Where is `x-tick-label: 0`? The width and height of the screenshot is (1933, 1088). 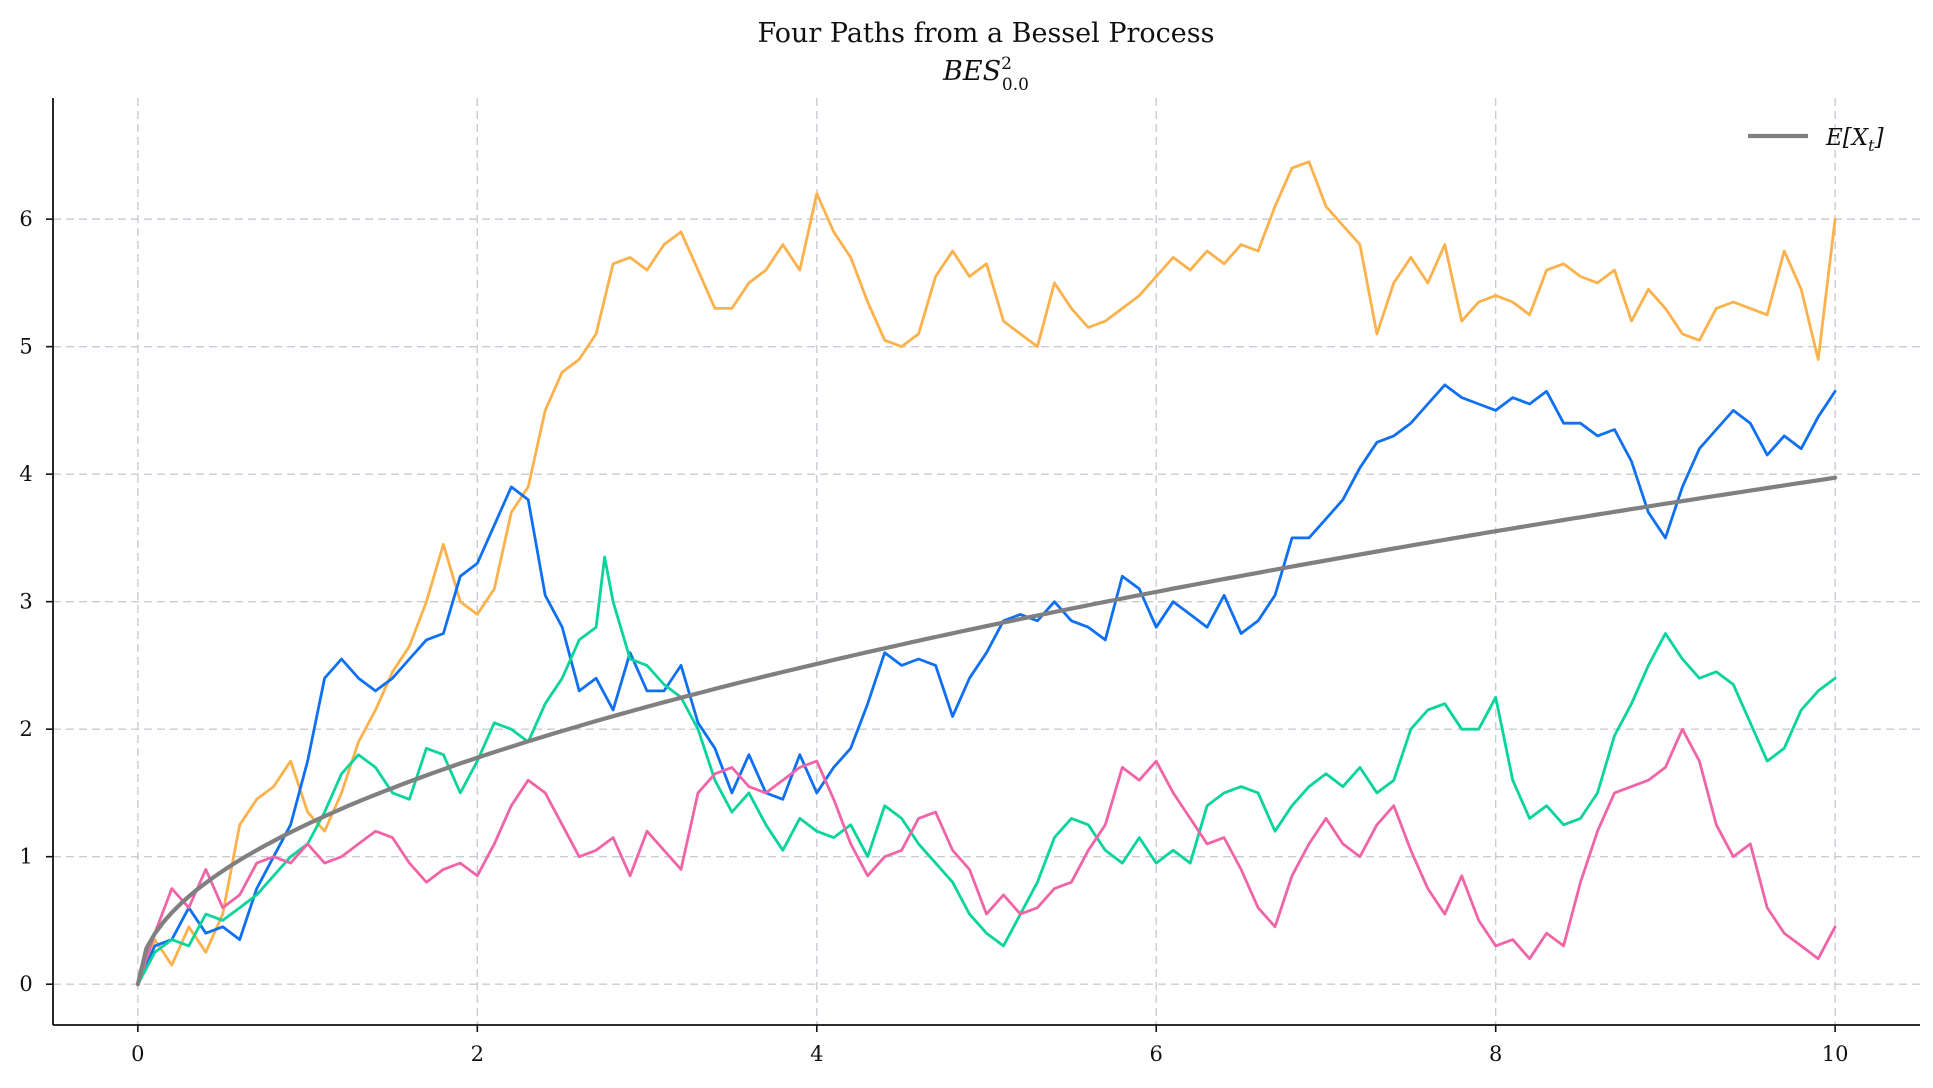 x-tick-label: 0 is located at coordinates (137, 1054).